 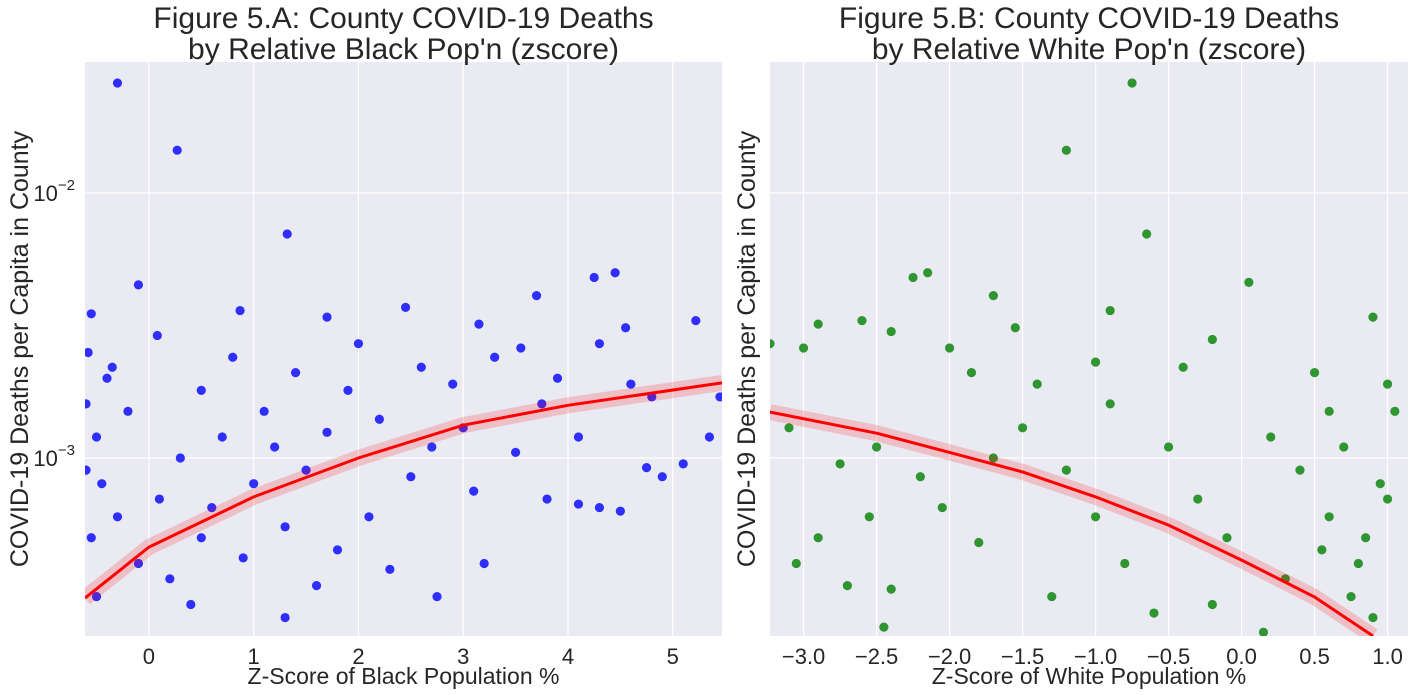 What do you see at coordinates (1387, 656) in the screenshot?
I see `x-tick-label: 1.0` at bounding box center [1387, 656].